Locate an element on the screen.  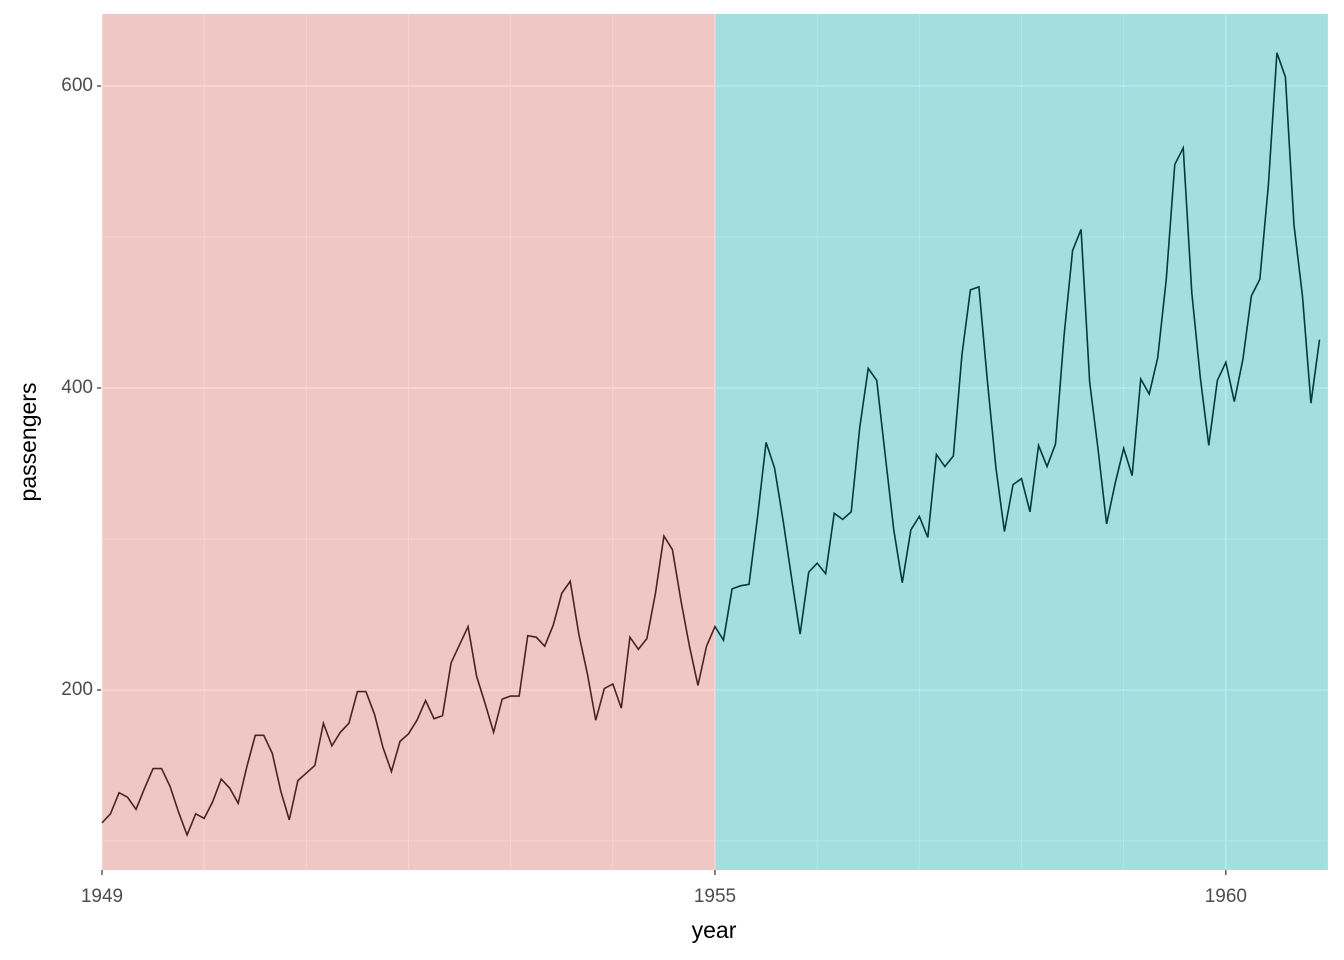
y-tick-label: 200 is located at coordinates (77, 689).